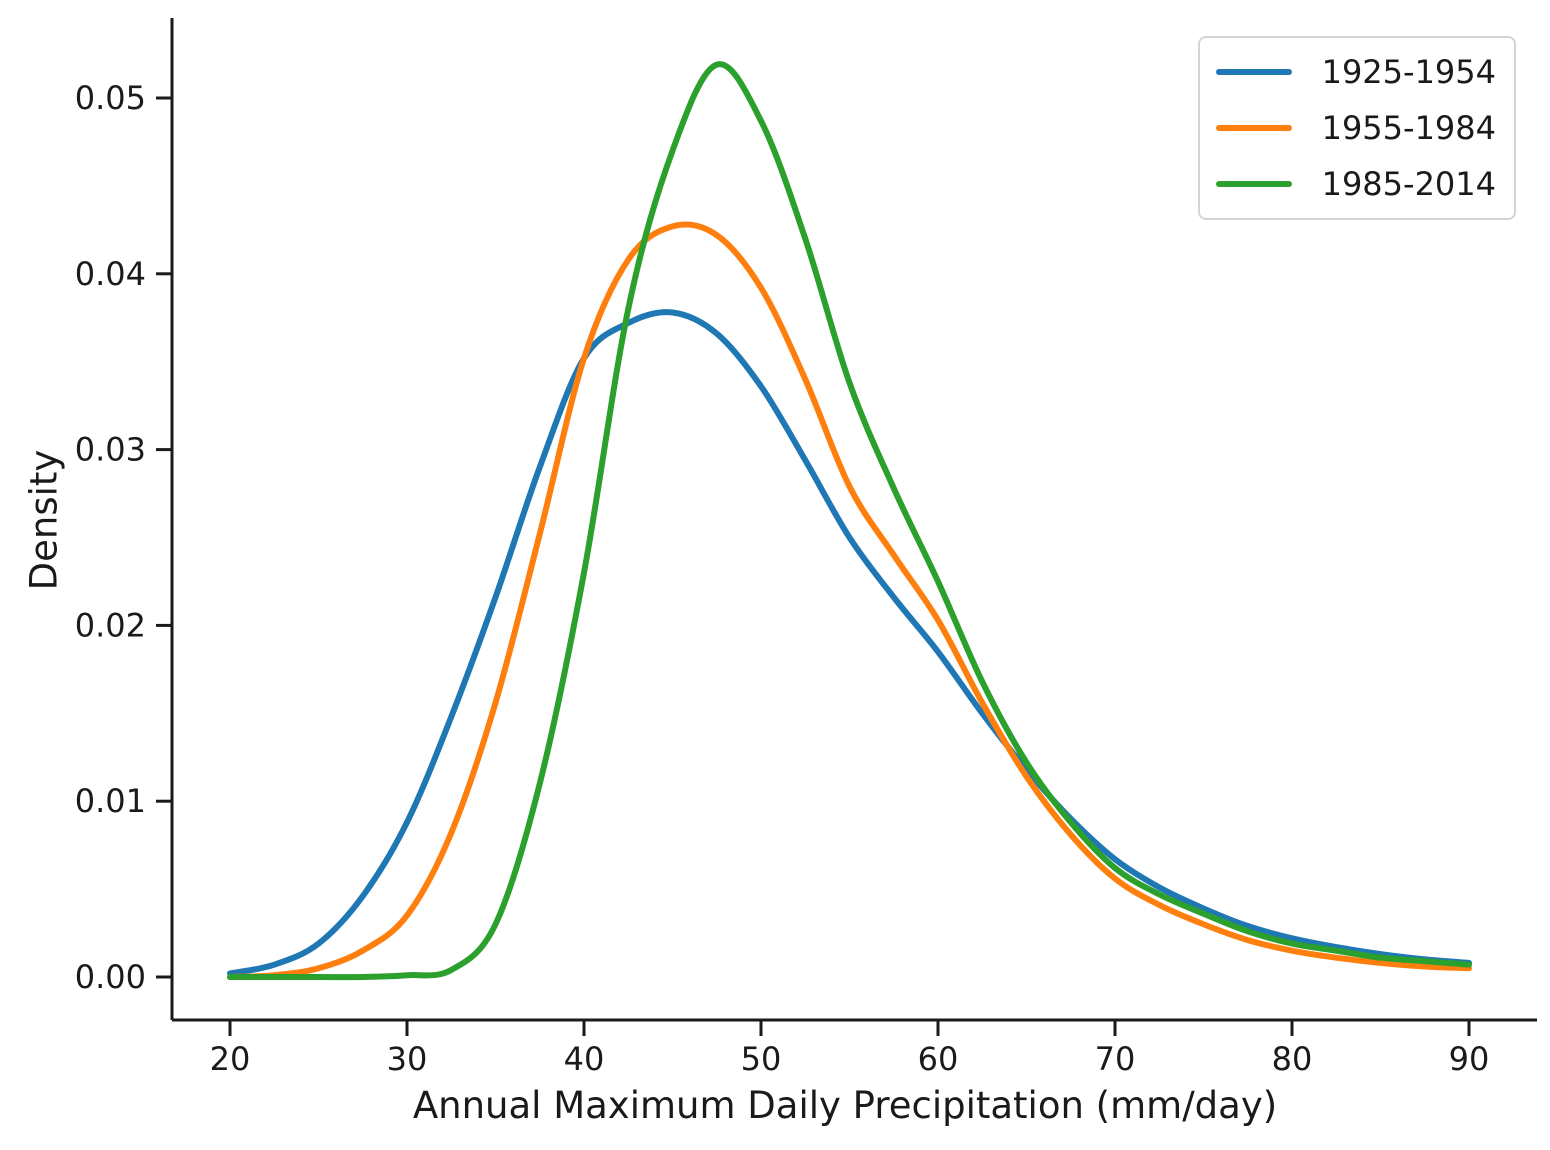  I want to click on y-tick-label: 0.02, so click(110, 625).